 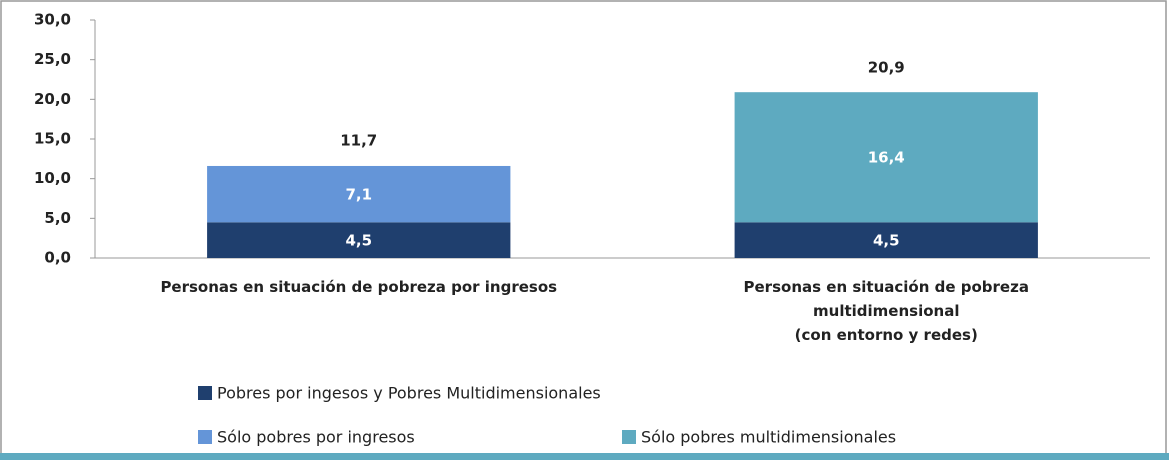 I want to click on legend-label: Sólo pobres multidimensionales, so click(x=768, y=437).